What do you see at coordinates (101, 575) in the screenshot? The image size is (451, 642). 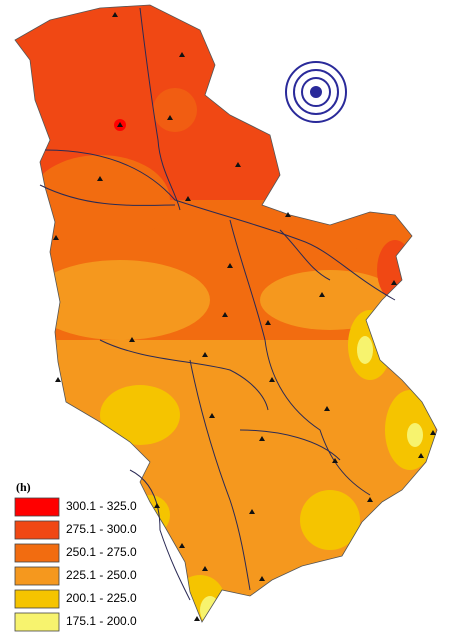 I see `legend-label: 225.1 - 250.0` at bounding box center [101, 575].